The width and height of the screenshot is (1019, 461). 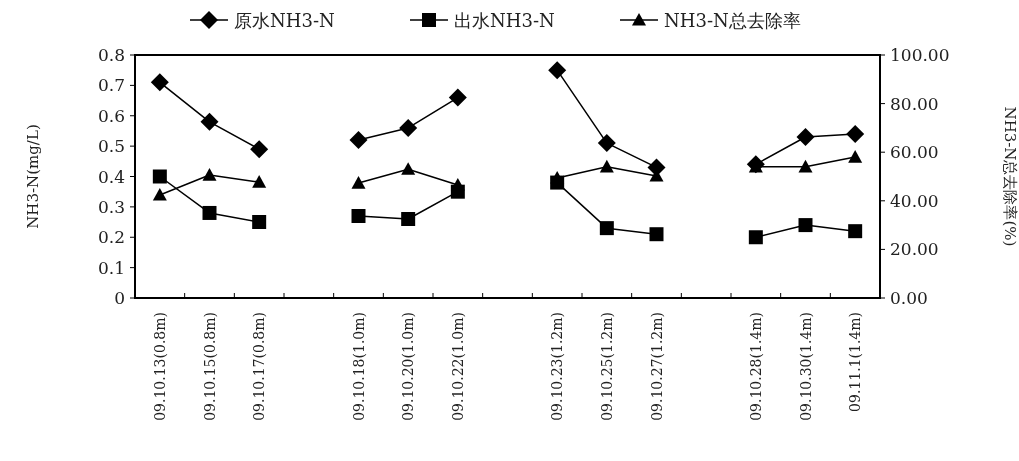 What do you see at coordinates (111, 146) in the screenshot?
I see `y-tick-label: 0.5` at bounding box center [111, 146].